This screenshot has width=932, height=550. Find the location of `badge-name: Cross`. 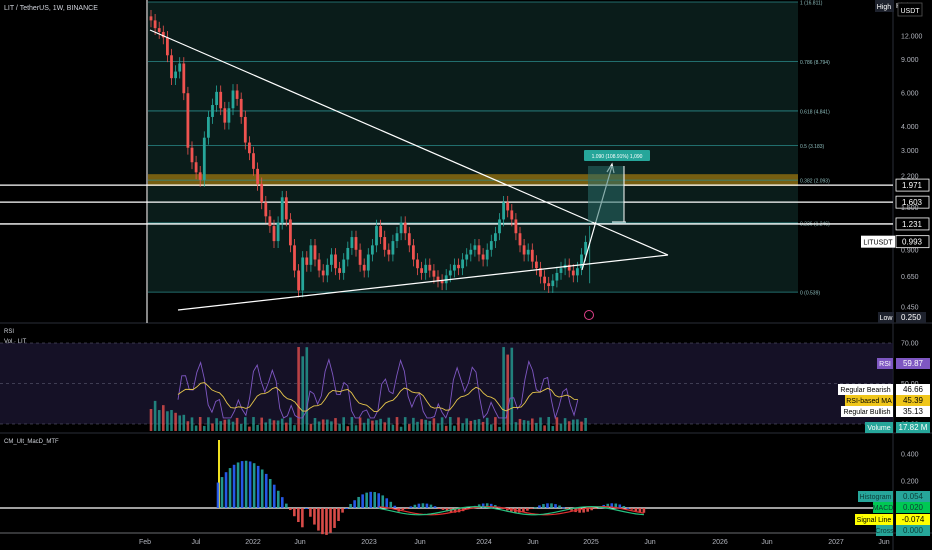

badge-name: Cross is located at coordinates (884, 531).